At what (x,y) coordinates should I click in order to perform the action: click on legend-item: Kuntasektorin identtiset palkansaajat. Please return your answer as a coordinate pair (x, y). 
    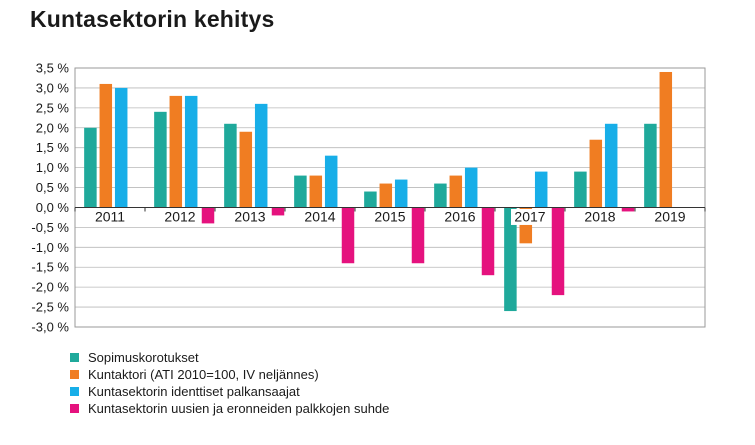
    Looking at the image, I should click on (229, 391).